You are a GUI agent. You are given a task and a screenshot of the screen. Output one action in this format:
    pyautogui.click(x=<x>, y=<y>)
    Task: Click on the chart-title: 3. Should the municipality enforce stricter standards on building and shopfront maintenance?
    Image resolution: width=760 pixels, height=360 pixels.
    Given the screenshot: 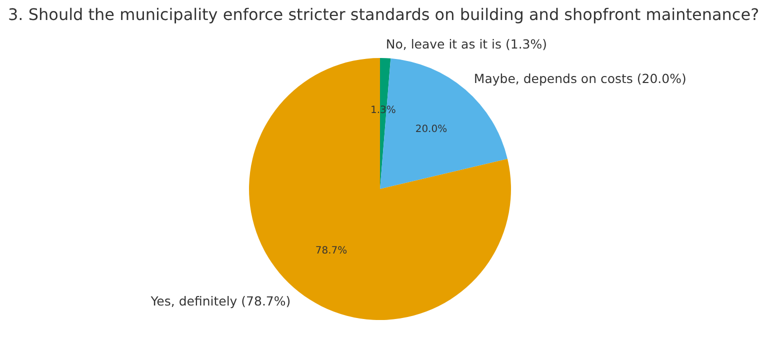 What is the action you would take?
    pyautogui.click(x=384, y=14)
    